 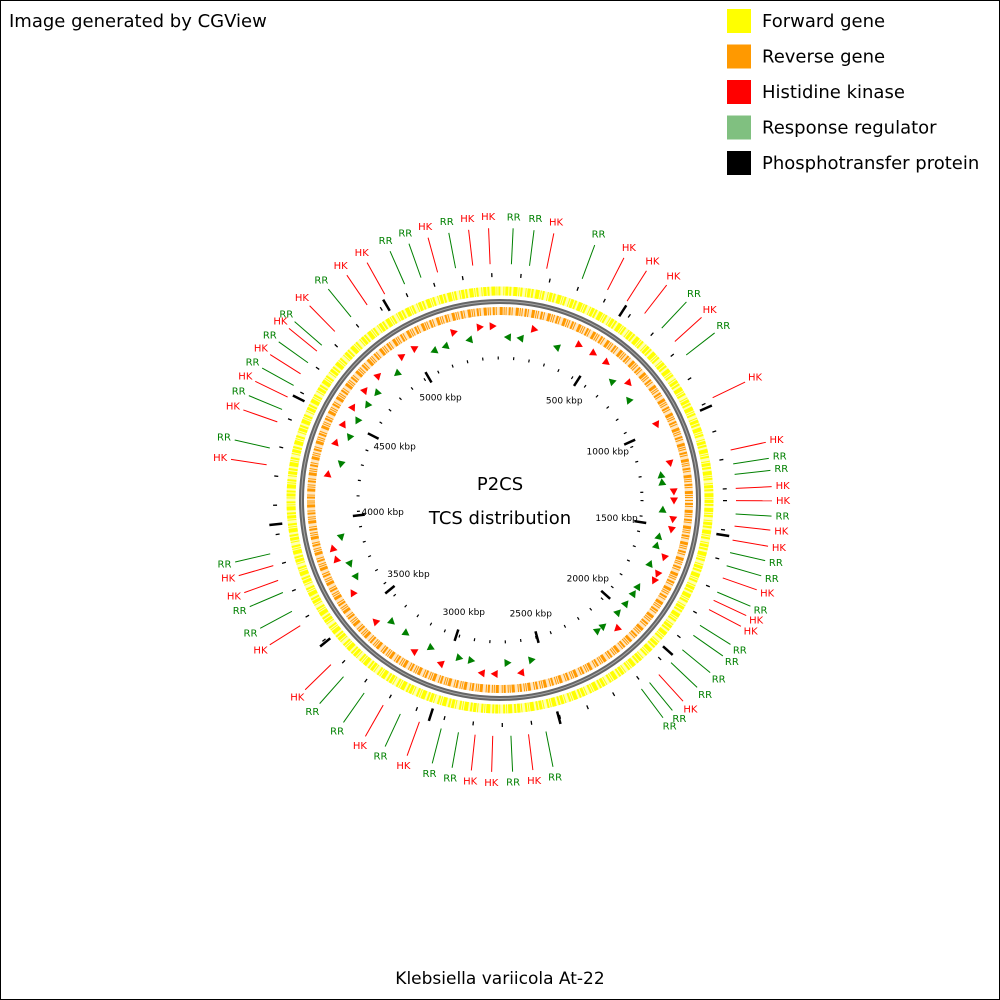 What do you see at coordinates (833, 92) in the screenshot?
I see `legend-label: Histidine kinase` at bounding box center [833, 92].